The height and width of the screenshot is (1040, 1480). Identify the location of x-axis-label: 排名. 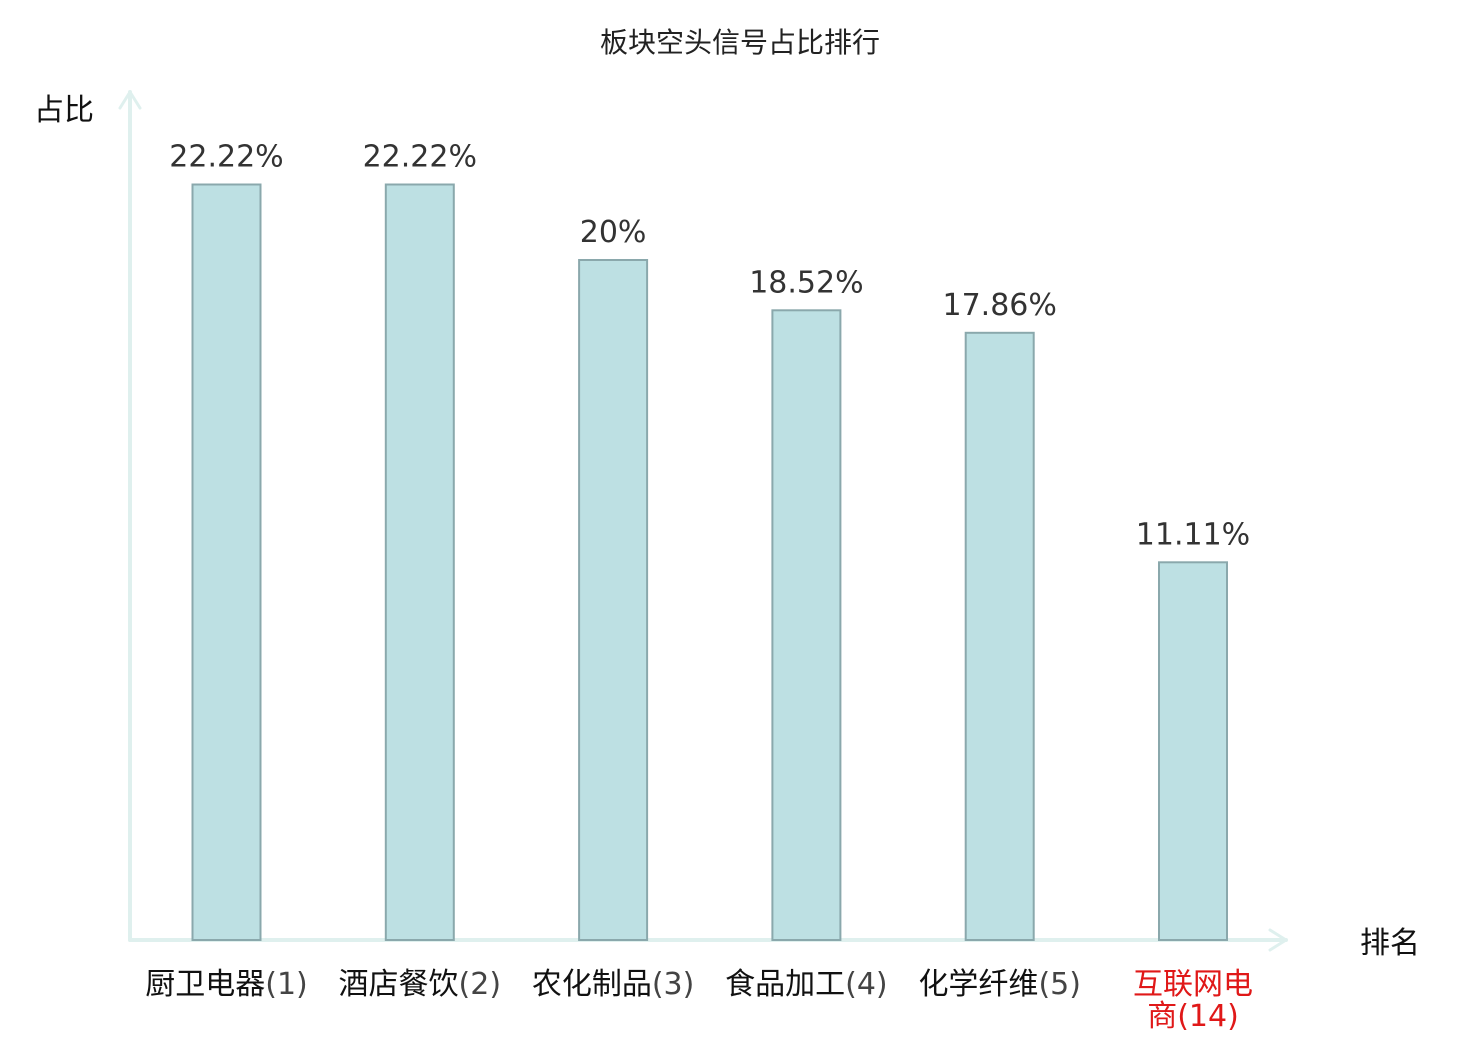
(1390, 943).